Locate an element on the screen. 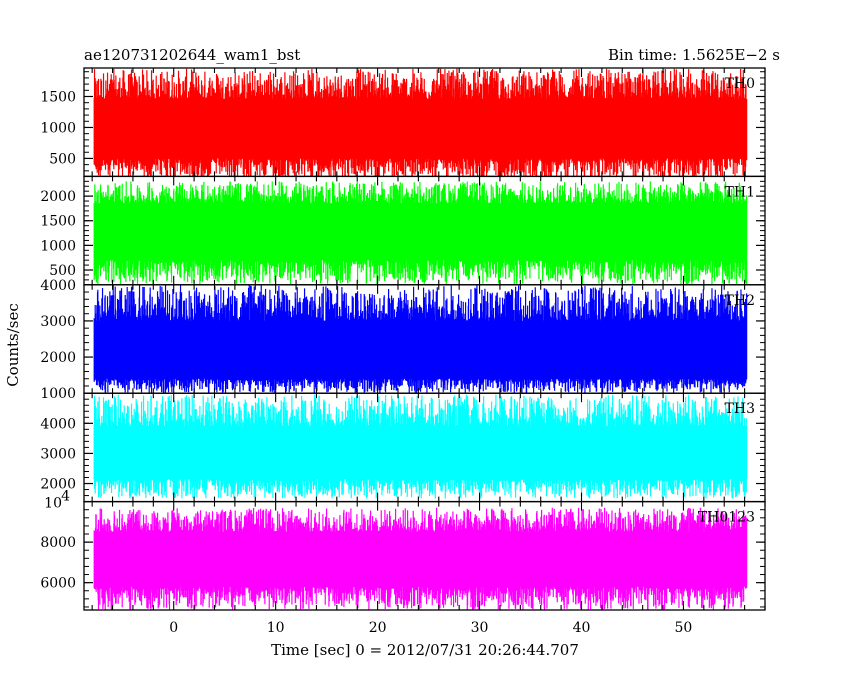  panel-label: TH2 is located at coordinates (740, 301).